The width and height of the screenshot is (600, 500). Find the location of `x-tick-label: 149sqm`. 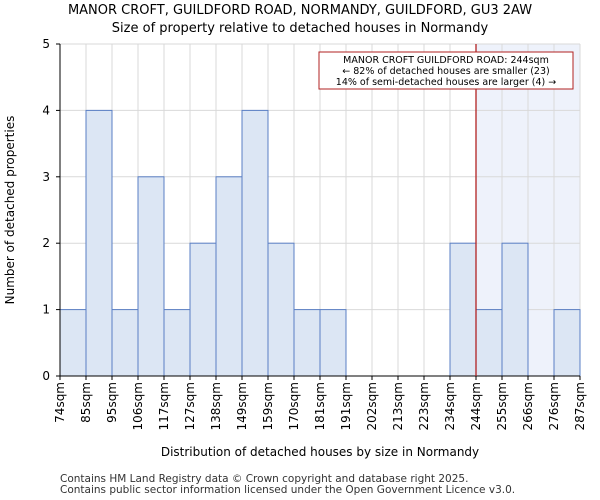

x-tick-label: 149sqm is located at coordinates (242, 406).